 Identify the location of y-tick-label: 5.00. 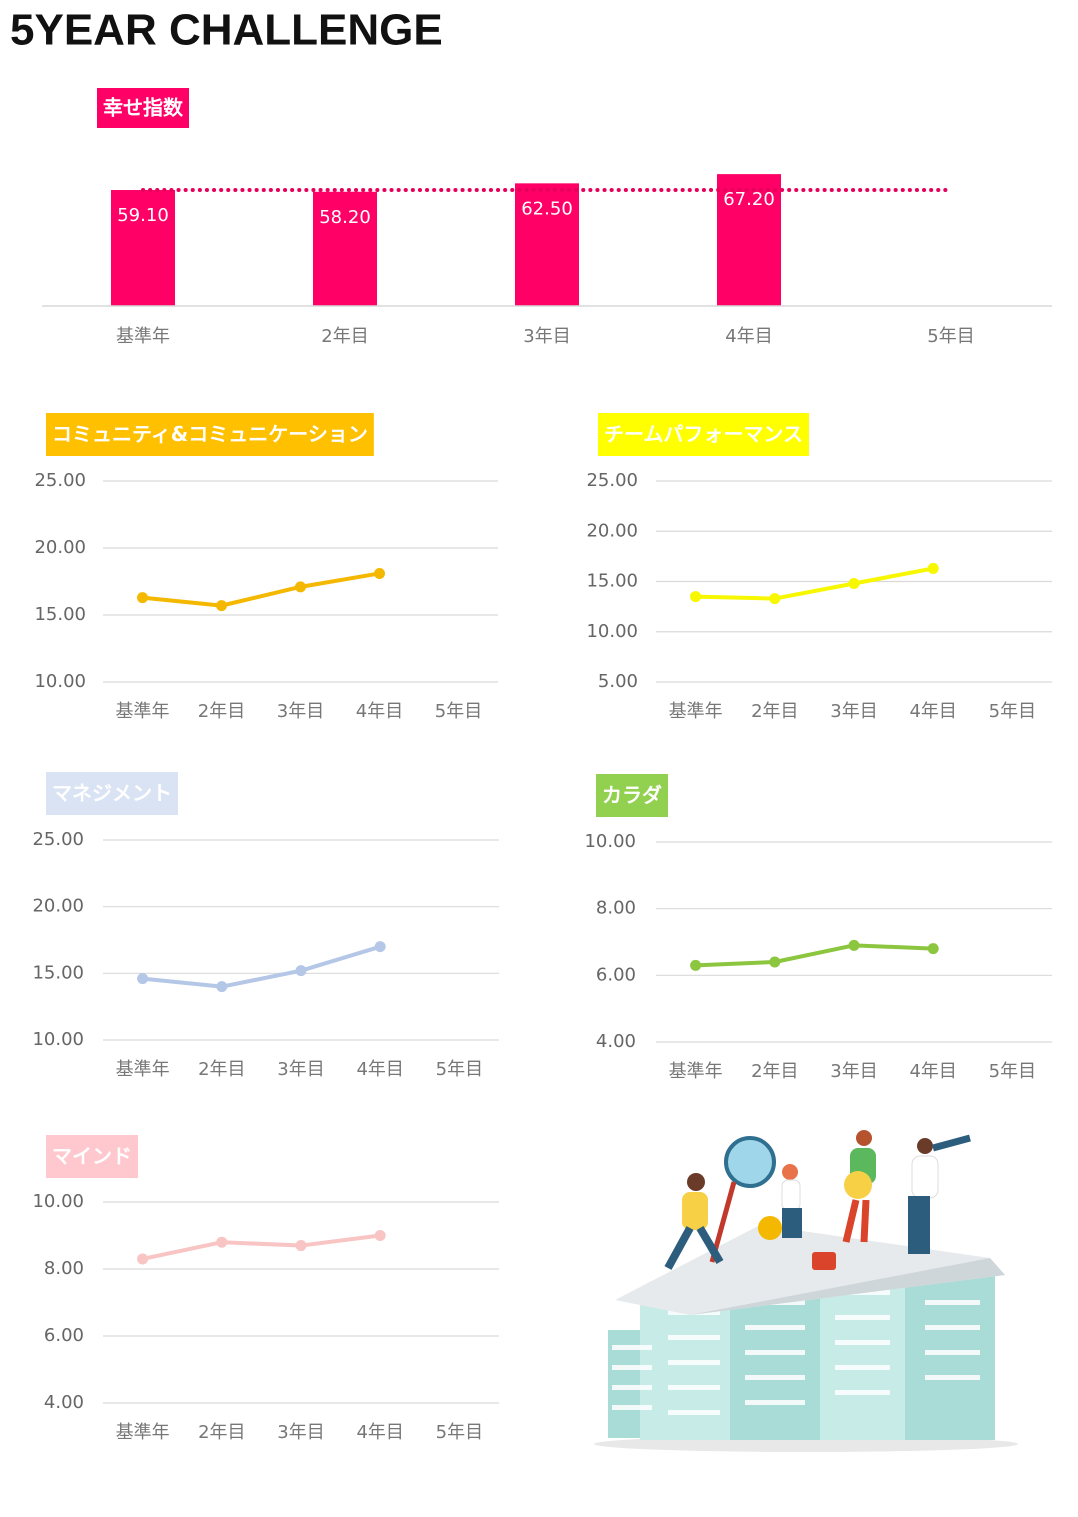
(618, 681).